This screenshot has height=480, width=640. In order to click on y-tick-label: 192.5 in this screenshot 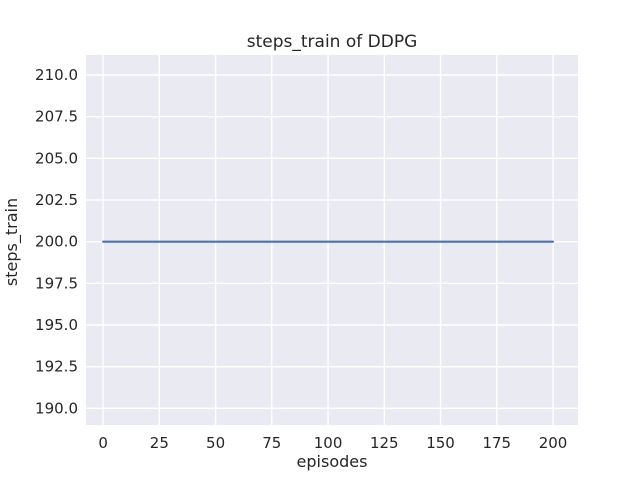, I will do `click(56, 367)`.